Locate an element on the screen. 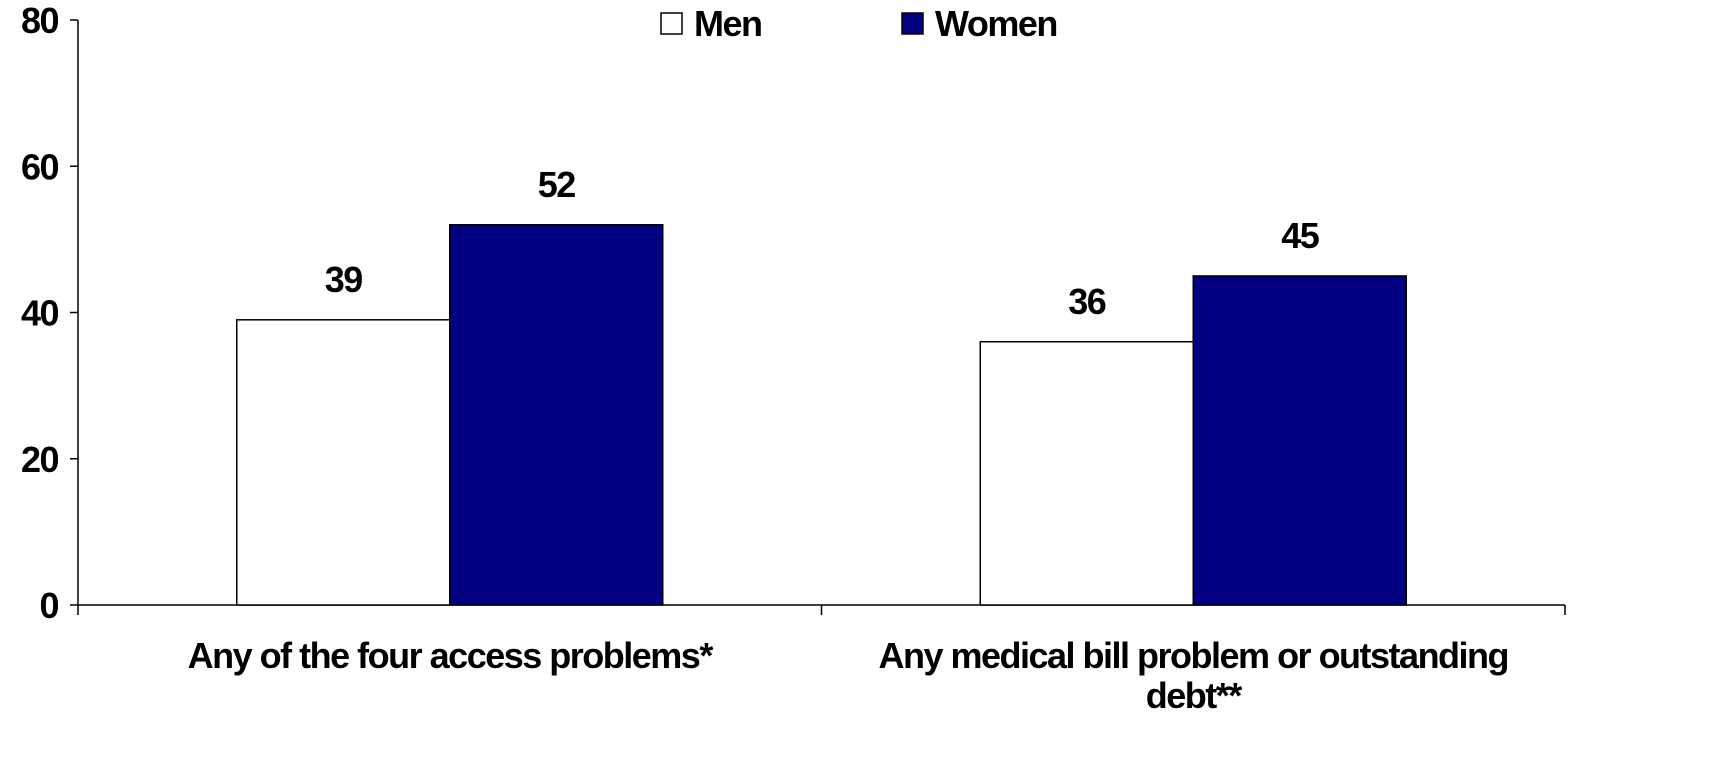 Image resolution: width=1725 pixels, height=784 pixels. data-label-women-2: 45 is located at coordinates (1300, 235).